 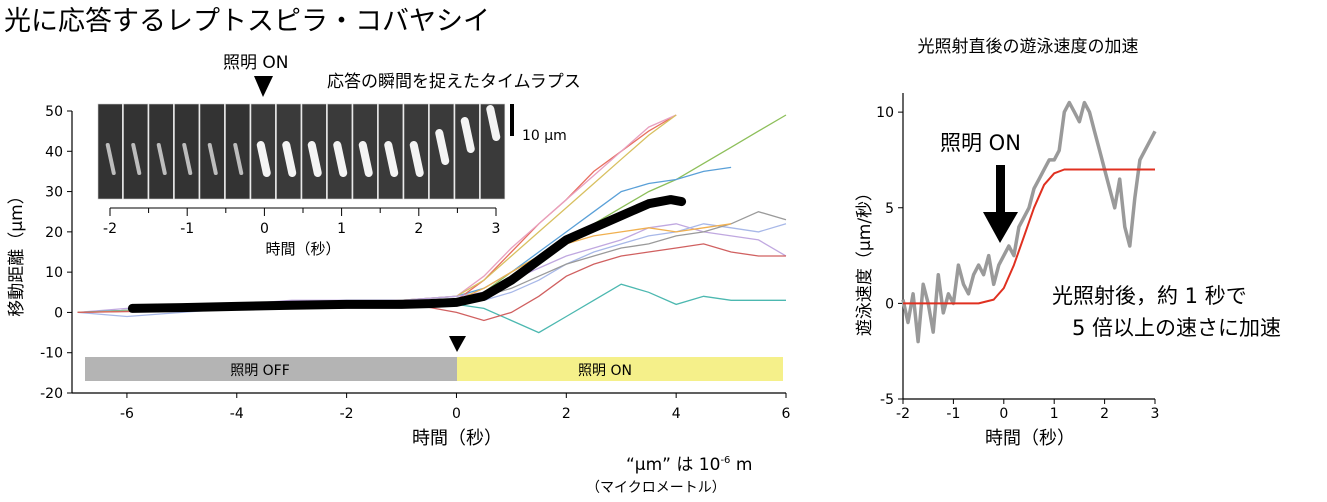 What do you see at coordinates (301, 151) in the screenshot?
I see `timelapse-frames` at bounding box center [301, 151].